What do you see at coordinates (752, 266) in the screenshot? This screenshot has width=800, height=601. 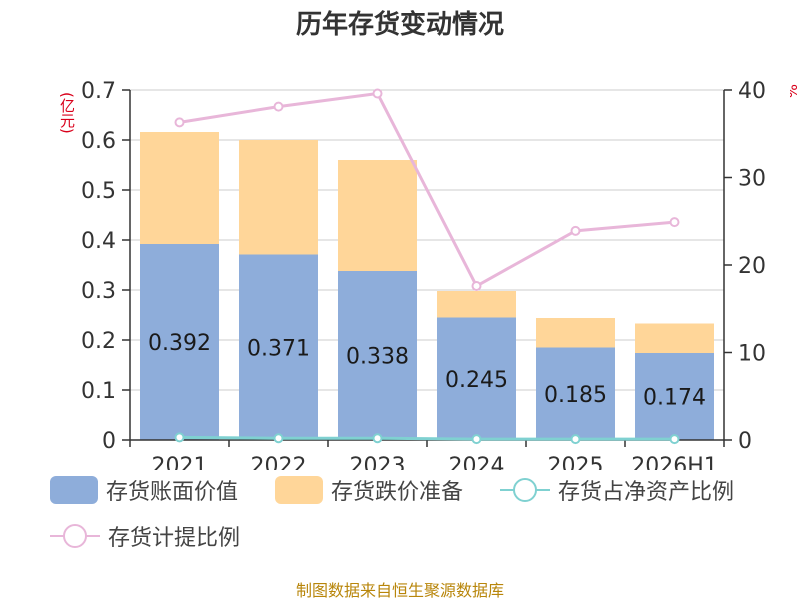 I see `right-axis-tick-label: 20` at bounding box center [752, 266].